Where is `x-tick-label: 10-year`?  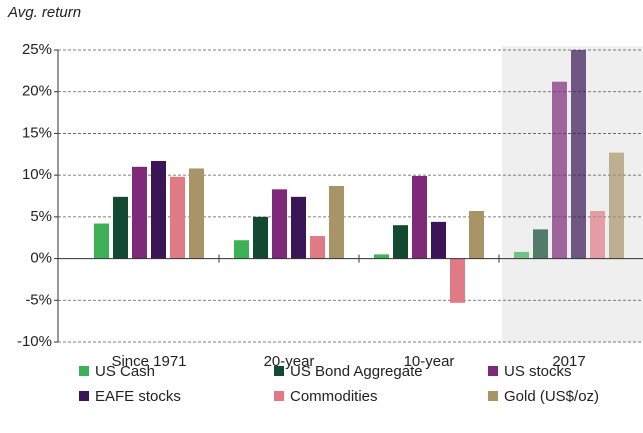
x-tick-label: 10-year is located at coordinates (429, 361).